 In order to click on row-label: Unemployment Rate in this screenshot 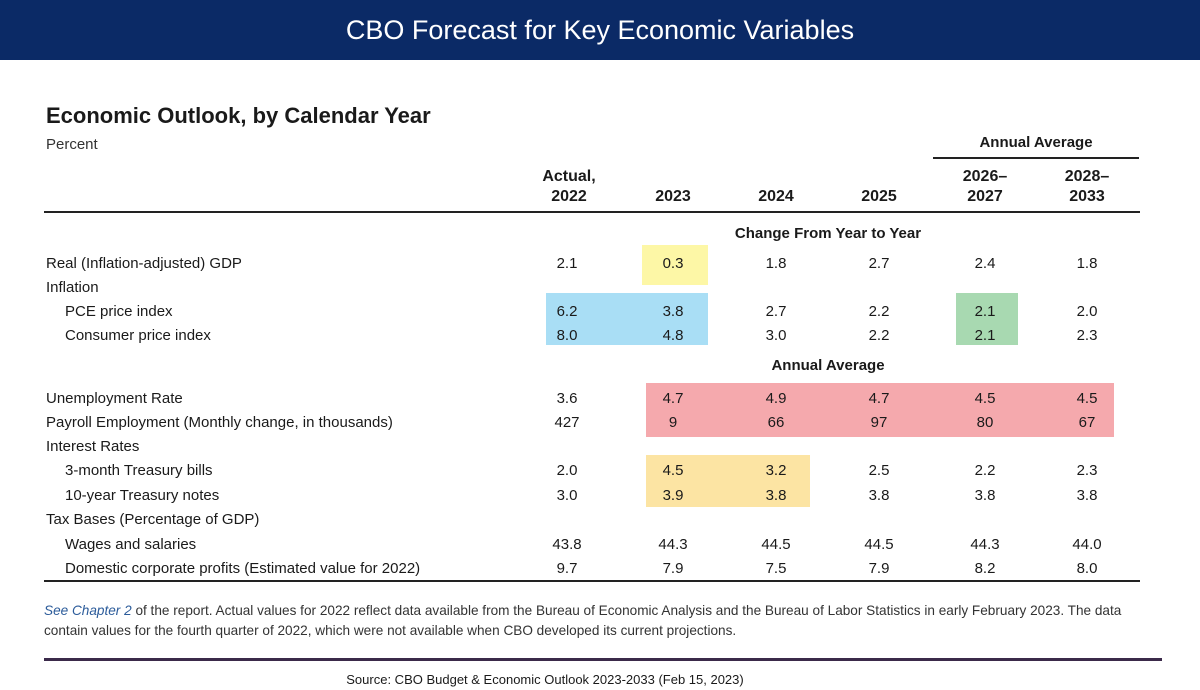, I will do `click(114, 398)`.